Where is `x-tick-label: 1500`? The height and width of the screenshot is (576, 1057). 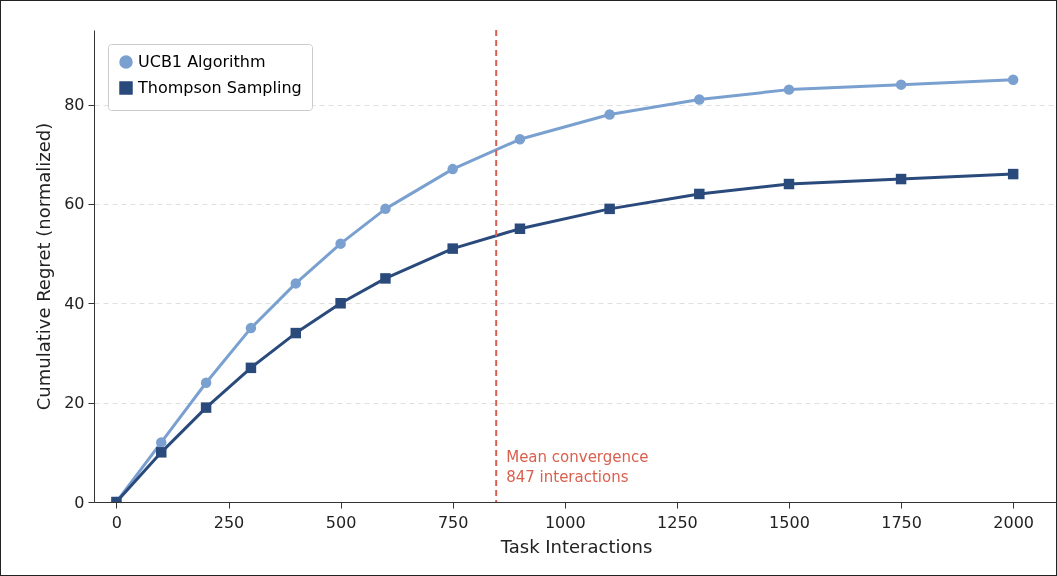
x-tick-label: 1500 is located at coordinates (789, 522).